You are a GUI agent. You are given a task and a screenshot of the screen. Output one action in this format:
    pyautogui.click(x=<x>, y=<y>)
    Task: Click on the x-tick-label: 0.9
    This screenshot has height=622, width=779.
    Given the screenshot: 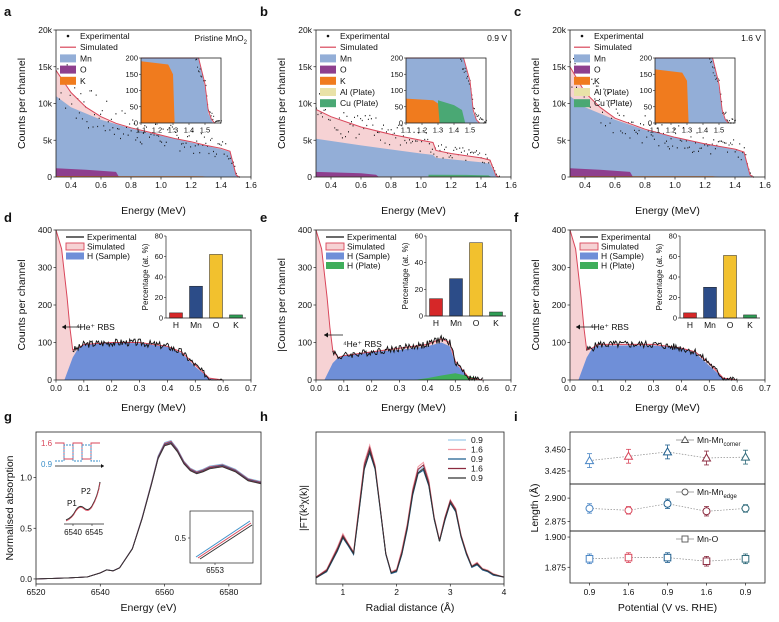 What is the action you would take?
    pyautogui.click(x=590, y=592)
    